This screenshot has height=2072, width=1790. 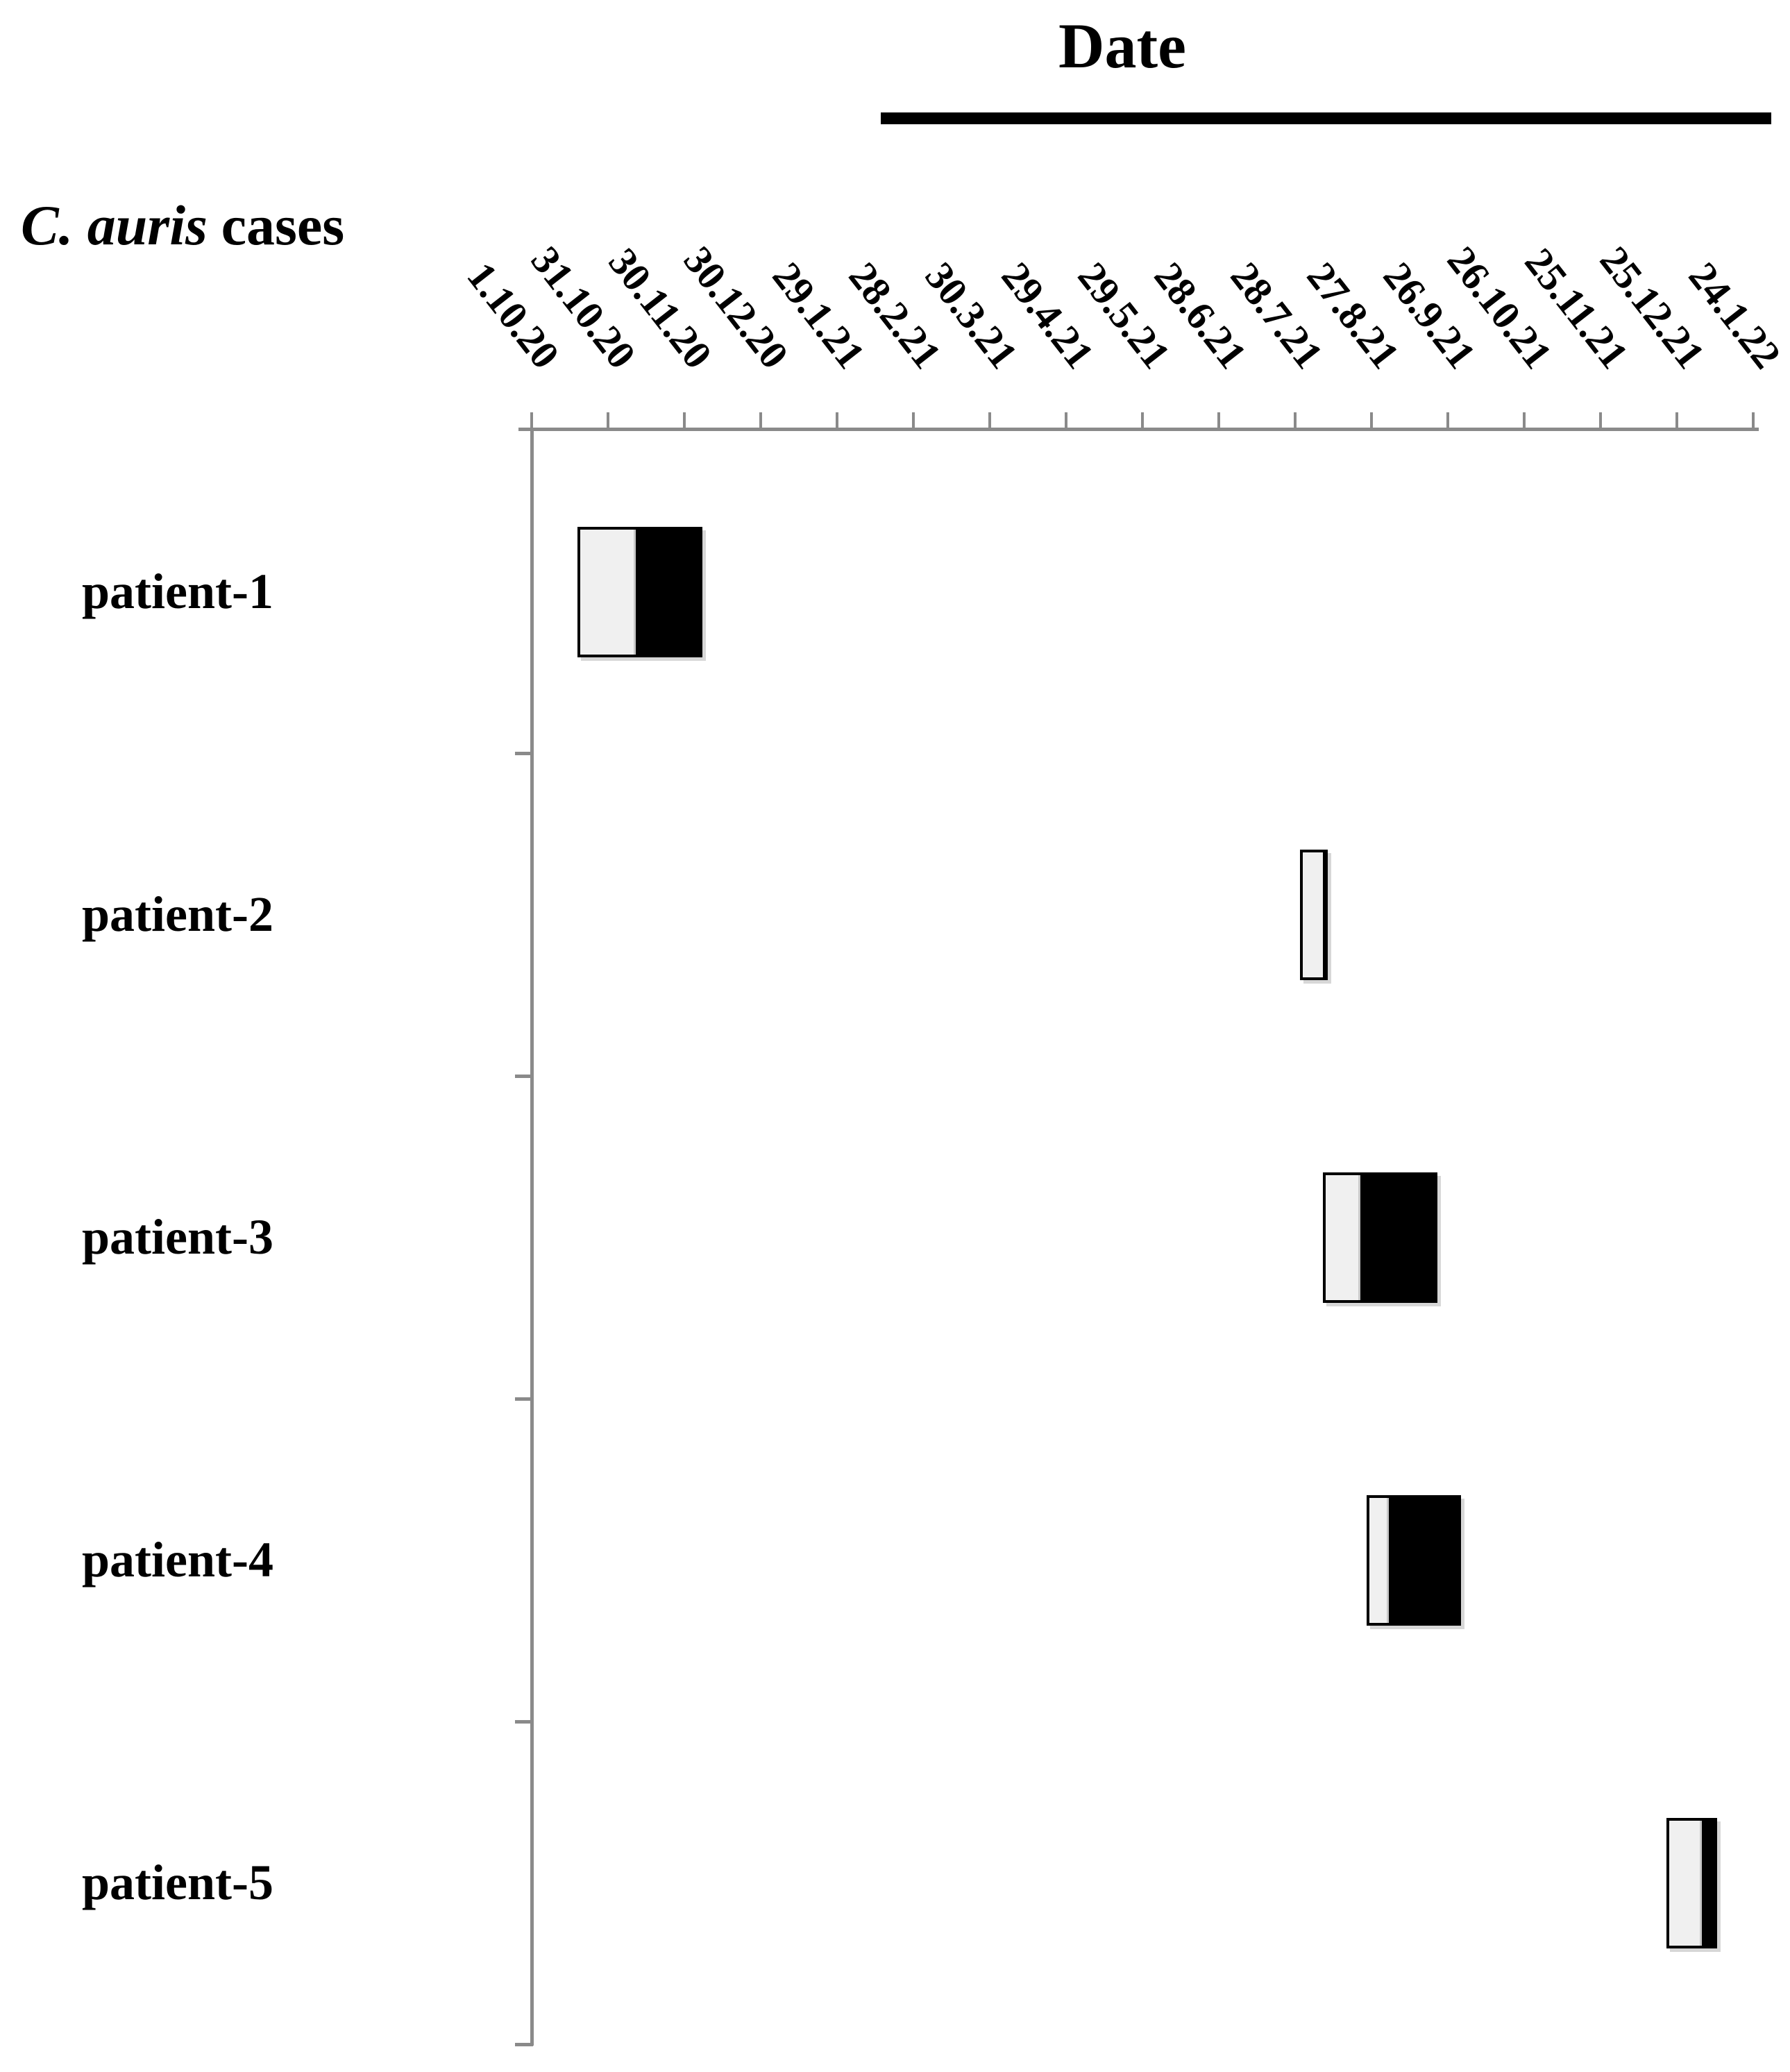 What do you see at coordinates (283, 225) in the screenshot?
I see `y-axis-title-rest: cases` at bounding box center [283, 225].